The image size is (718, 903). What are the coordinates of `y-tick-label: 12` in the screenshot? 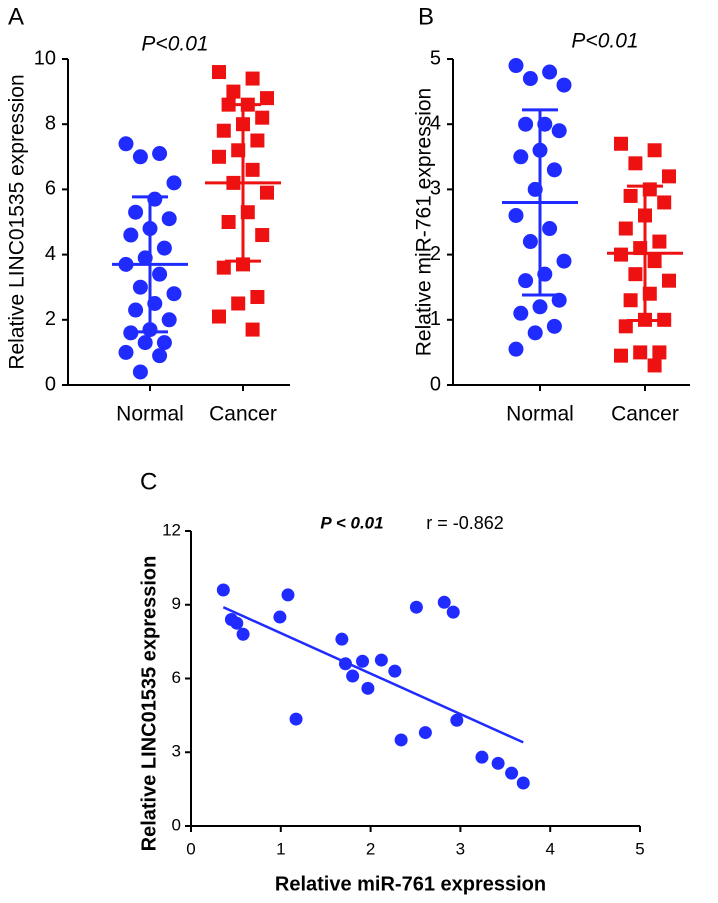 It's located at (171, 529).